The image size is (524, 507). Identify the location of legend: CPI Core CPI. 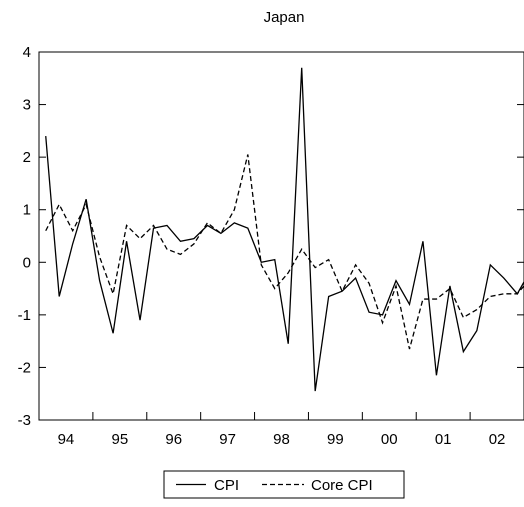
(284, 484).